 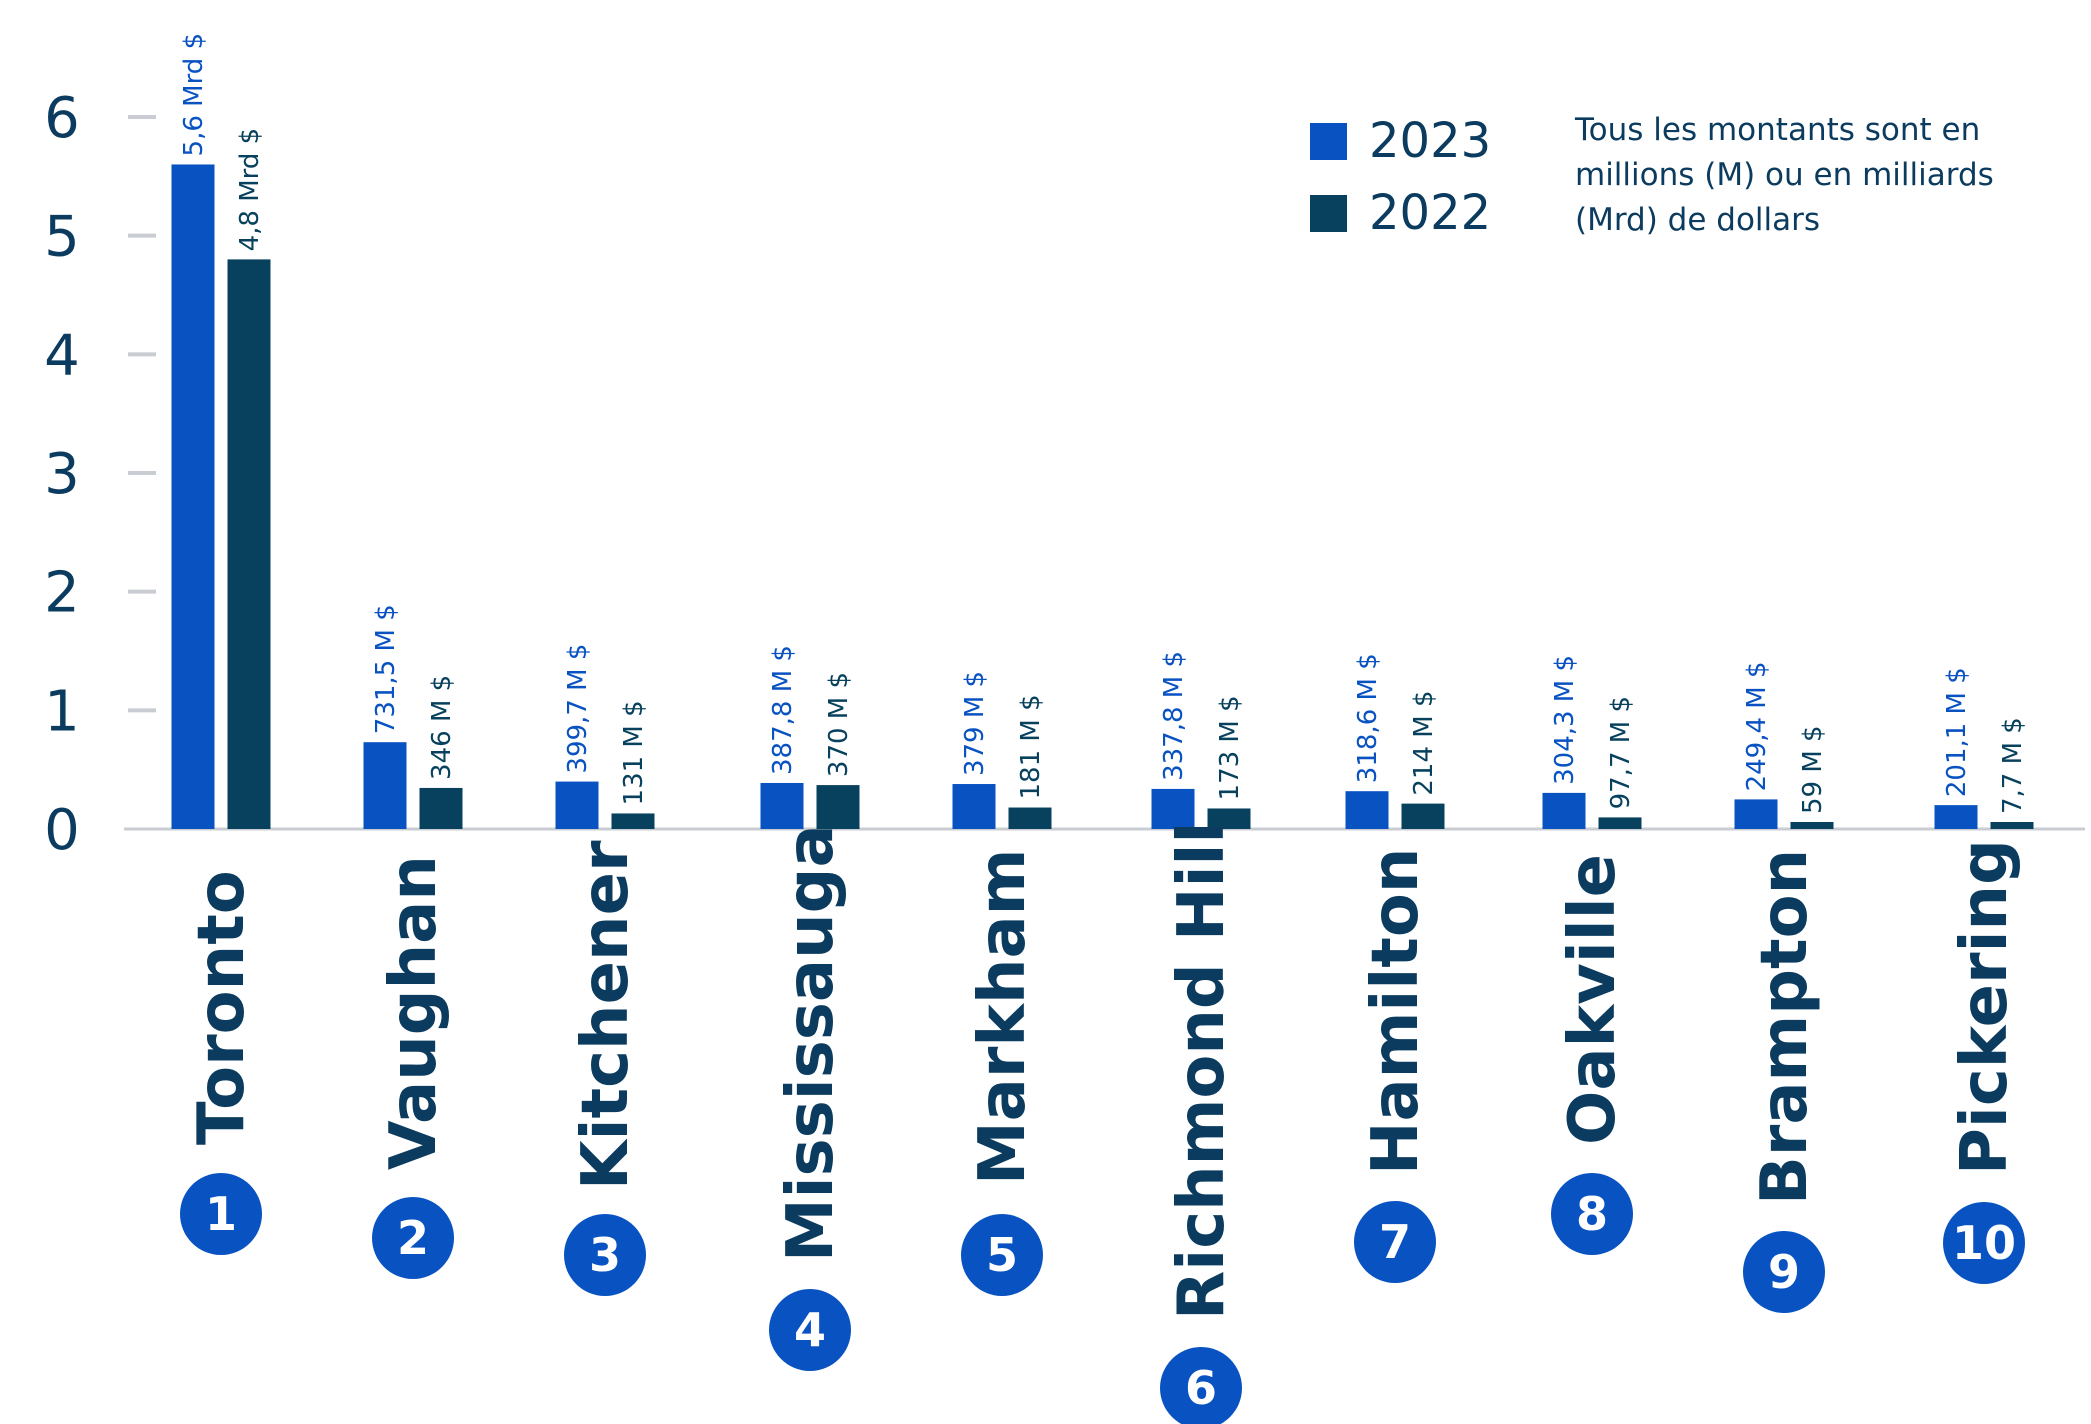 I want to click on bar-2023-vaughan, so click(x=385, y=785).